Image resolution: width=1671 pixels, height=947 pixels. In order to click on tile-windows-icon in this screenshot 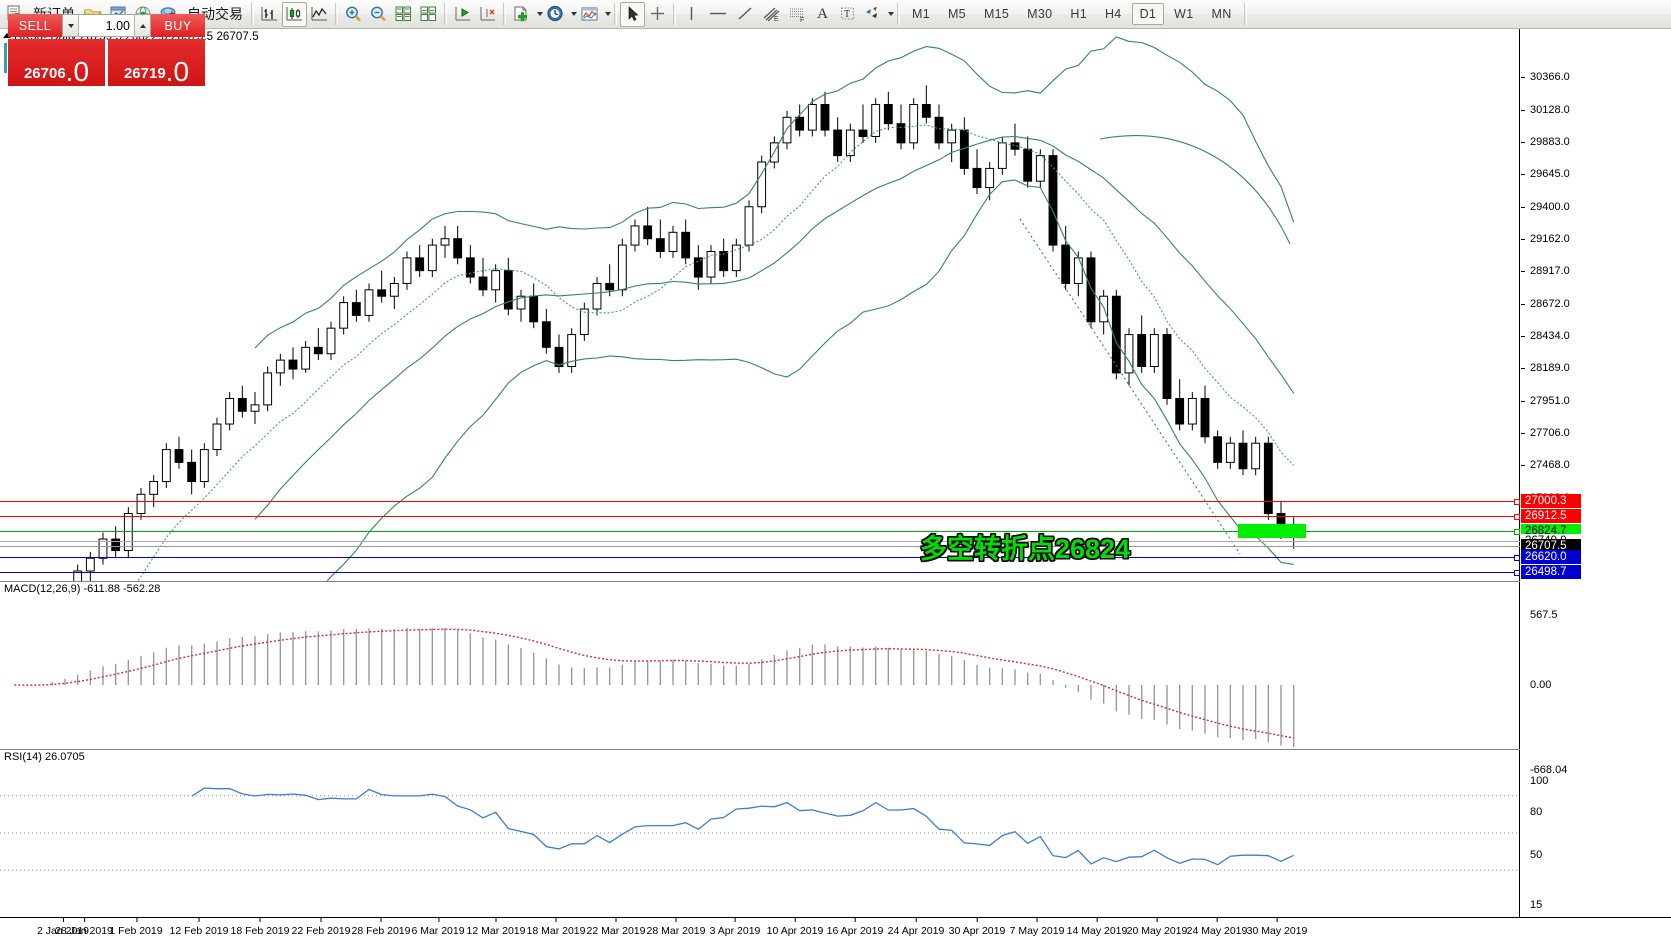, I will do `click(403, 14)`.